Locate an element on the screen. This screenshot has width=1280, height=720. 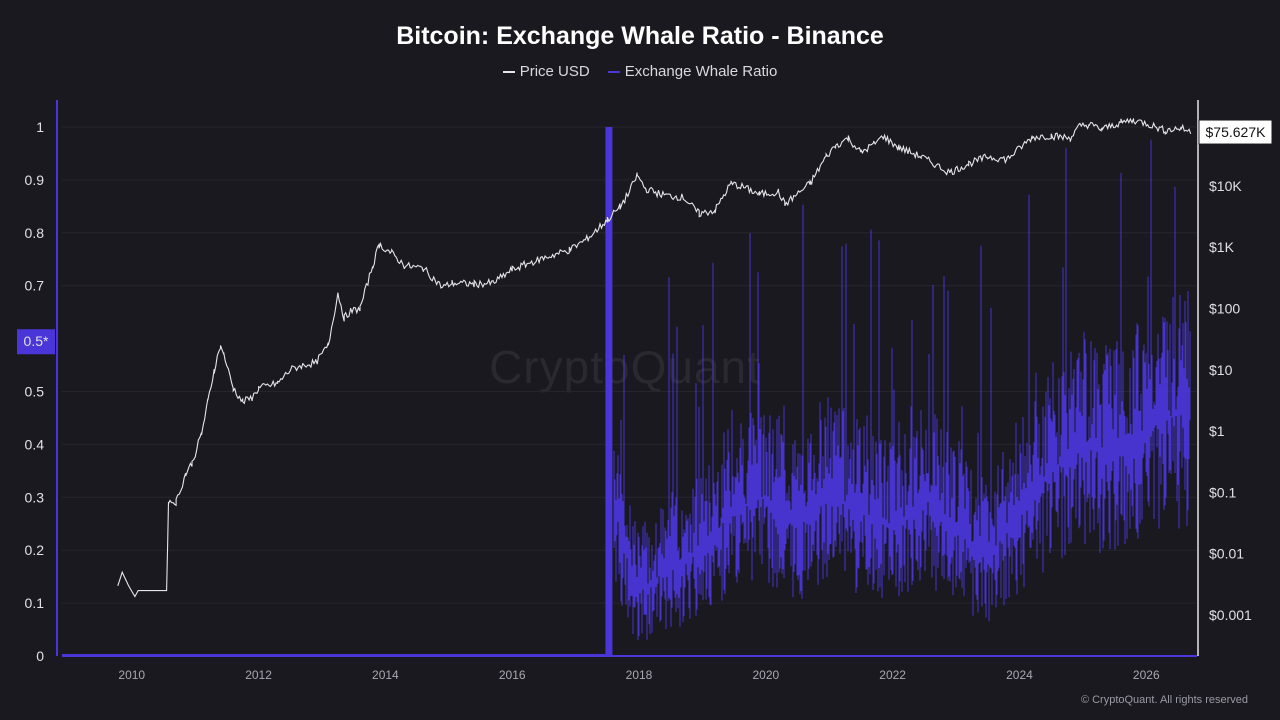
x-axis-tick-label: 2010 is located at coordinates (131, 675).